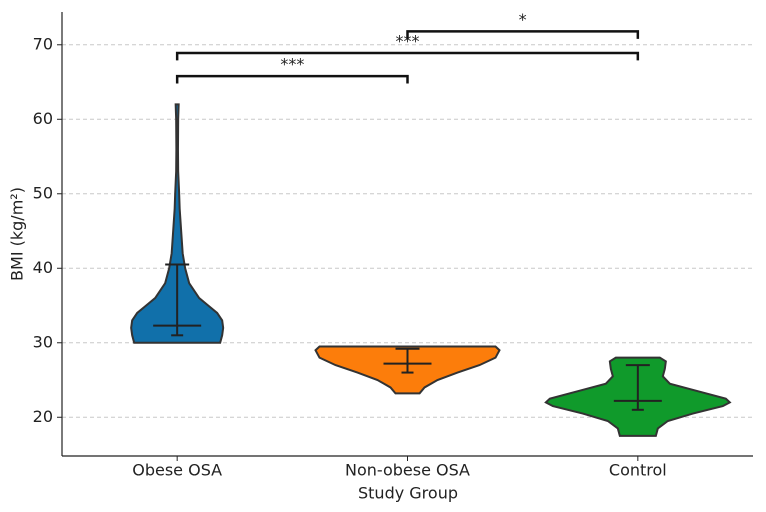  I want to click on x-axis-label: Study Group, so click(408, 493).